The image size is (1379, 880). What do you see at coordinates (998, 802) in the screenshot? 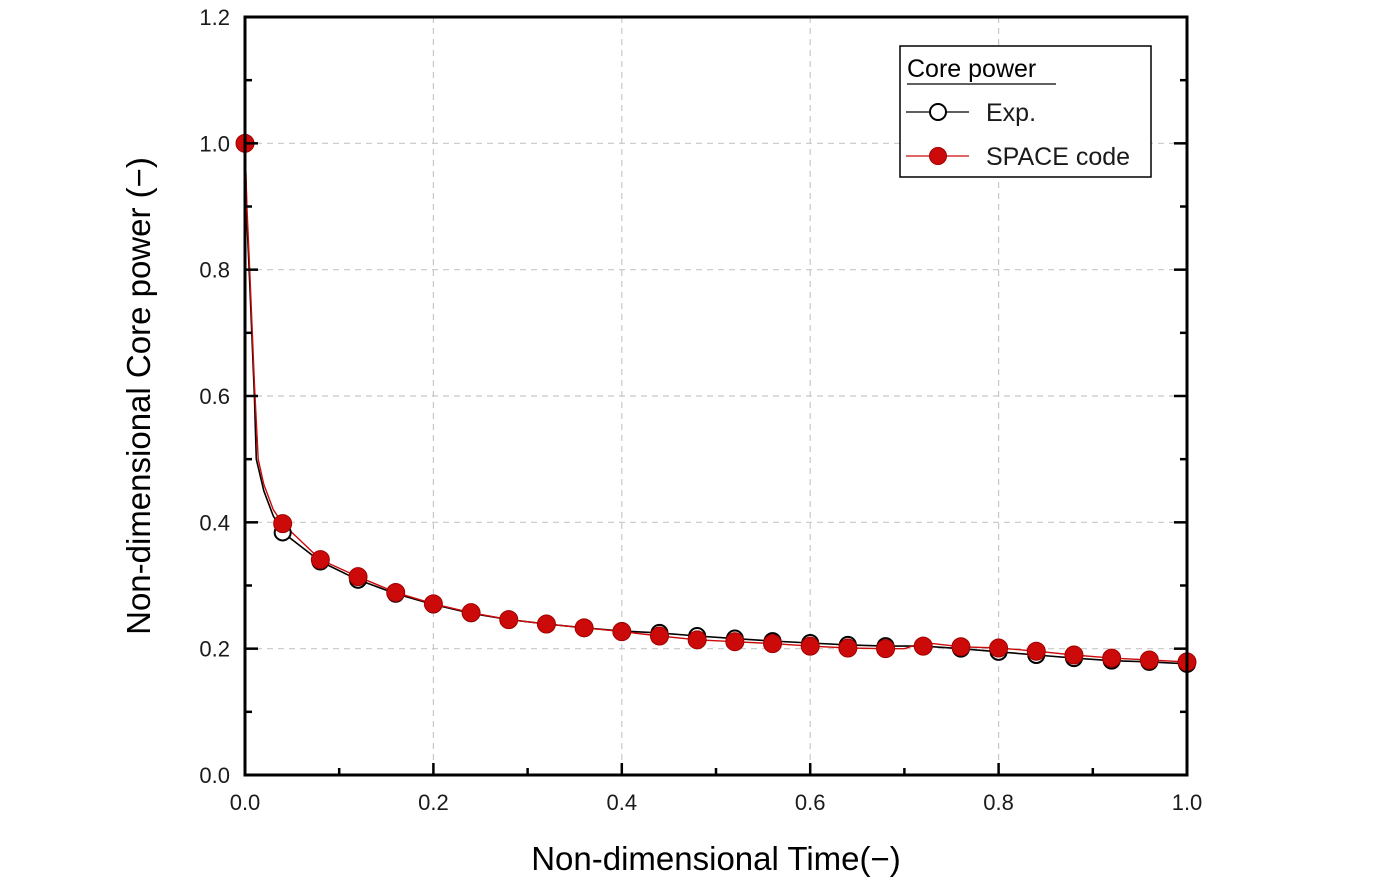
I see `x-tick-label: 0.8` at bounding box center [998, 802].